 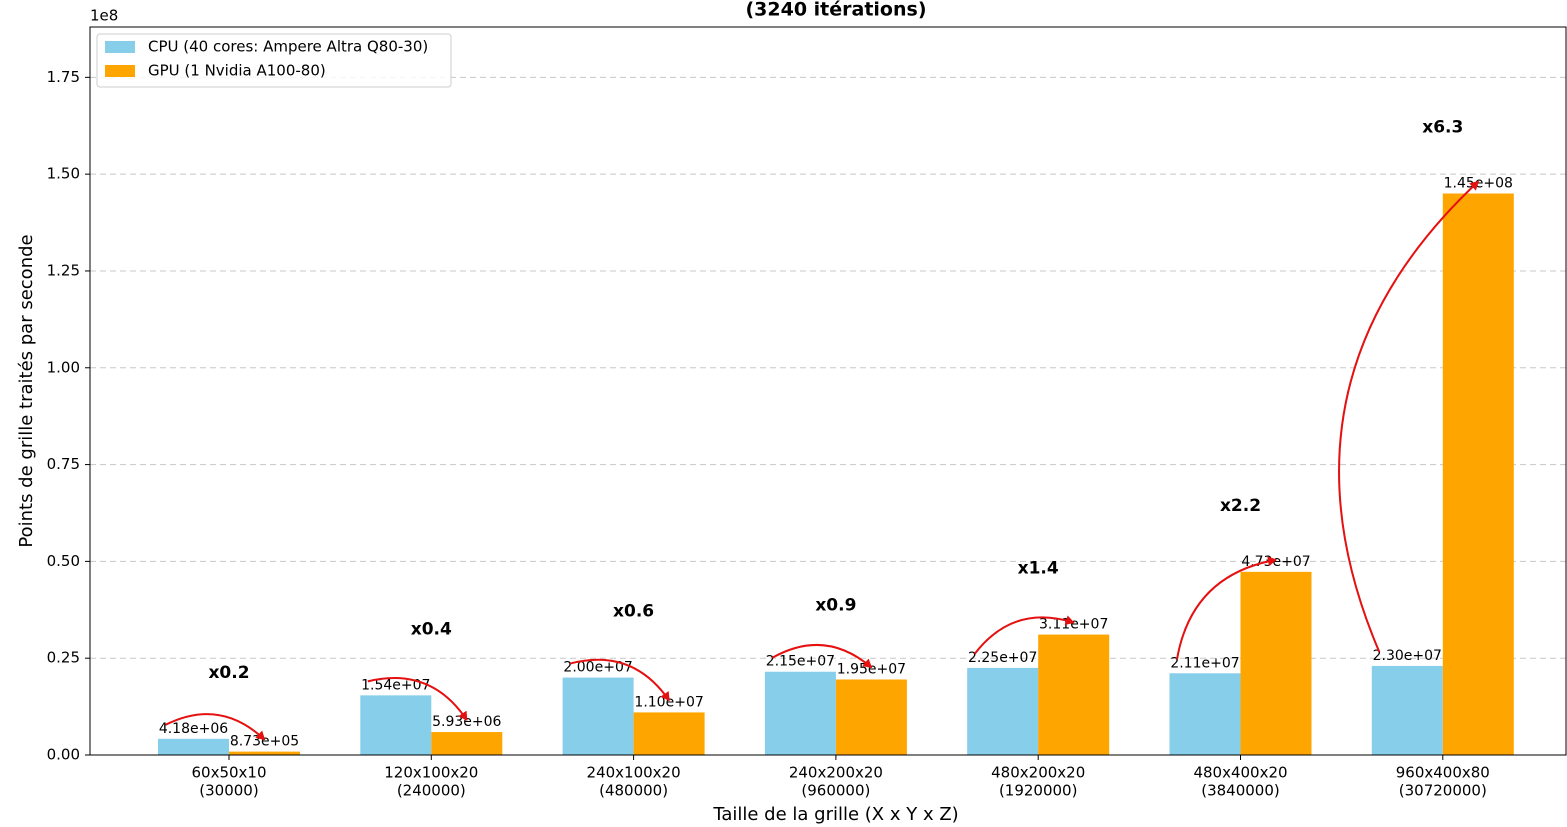 I want to click on speedup-label: x0.2, so click(x=228, y=673).